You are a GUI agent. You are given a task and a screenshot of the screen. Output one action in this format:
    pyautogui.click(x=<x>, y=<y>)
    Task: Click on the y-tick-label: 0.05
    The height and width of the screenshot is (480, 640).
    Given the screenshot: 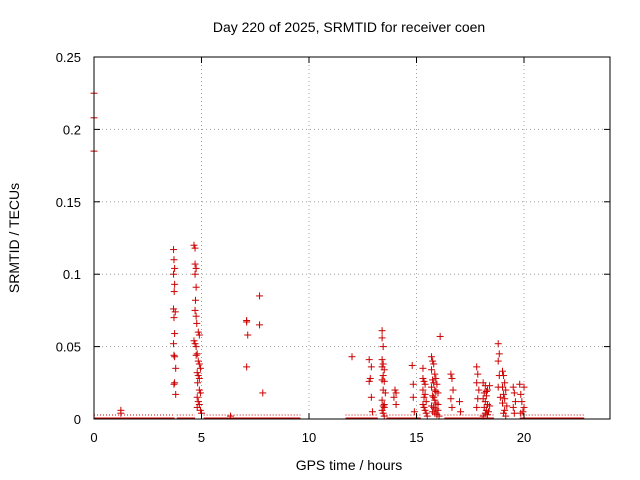 What is the action you would take?
    pyautogui.click(x=68, y=347)
    